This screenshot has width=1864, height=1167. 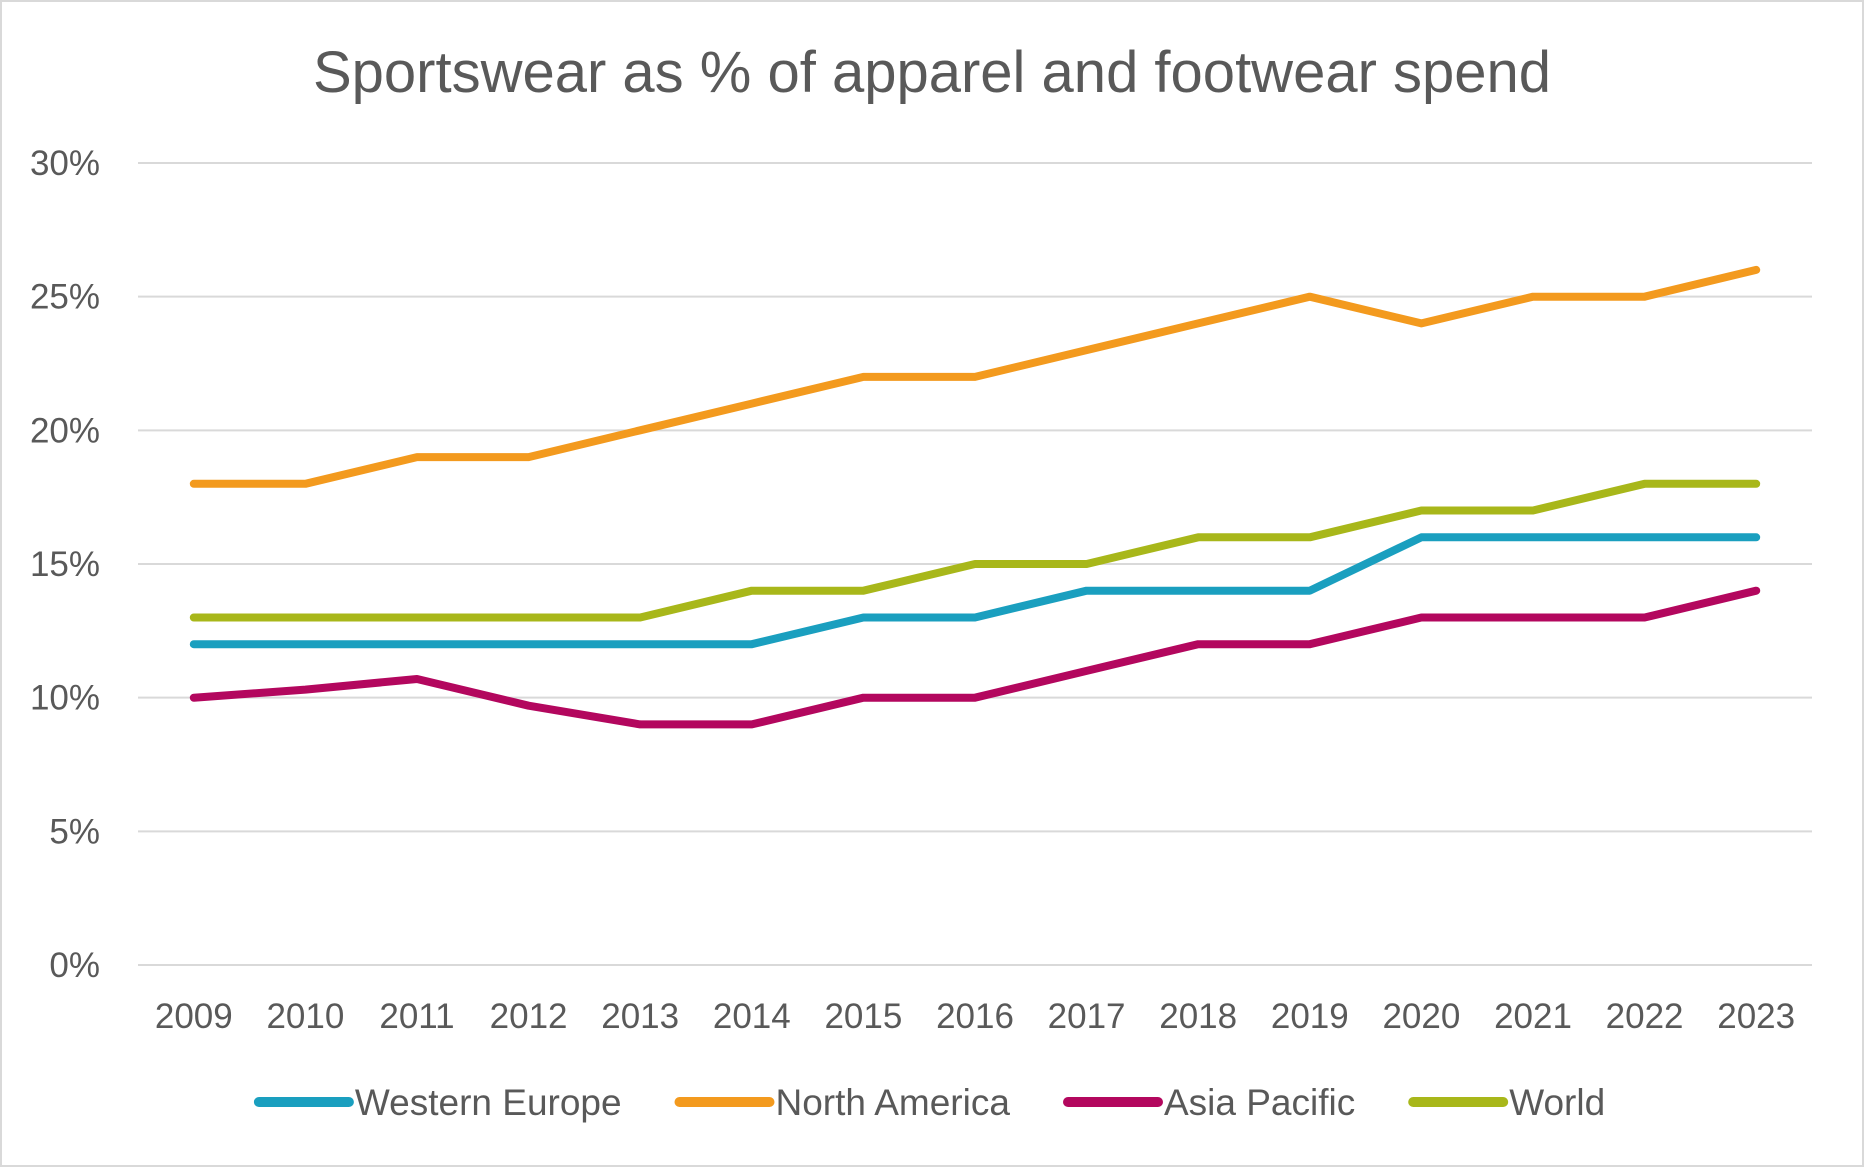 What do you see at coordinates (305, 1016) in the screenshot?
I see `x-tick-label: 2010` at bounding box center [305, 1016].